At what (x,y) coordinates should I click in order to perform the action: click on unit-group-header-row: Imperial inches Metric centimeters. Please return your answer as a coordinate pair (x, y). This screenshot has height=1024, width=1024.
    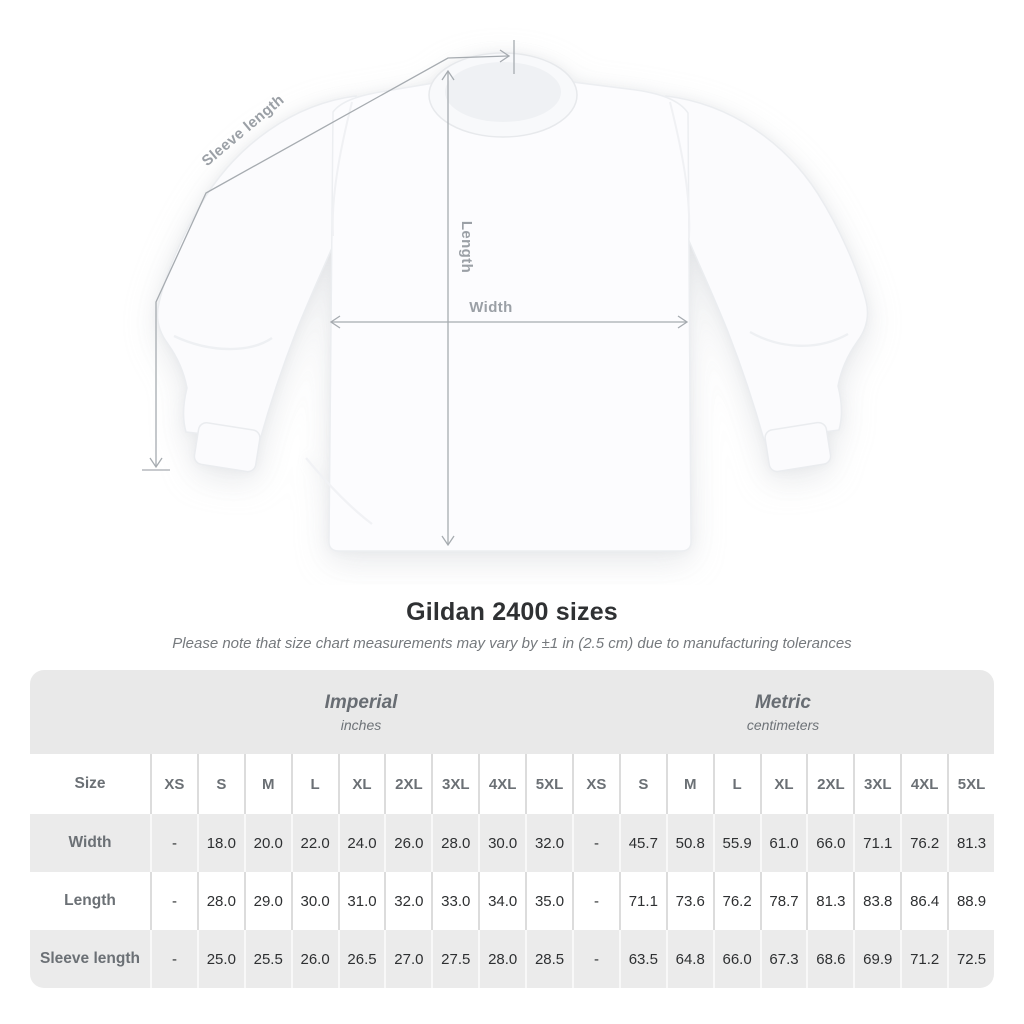
    Looking at the image, I should click on (512, 712).